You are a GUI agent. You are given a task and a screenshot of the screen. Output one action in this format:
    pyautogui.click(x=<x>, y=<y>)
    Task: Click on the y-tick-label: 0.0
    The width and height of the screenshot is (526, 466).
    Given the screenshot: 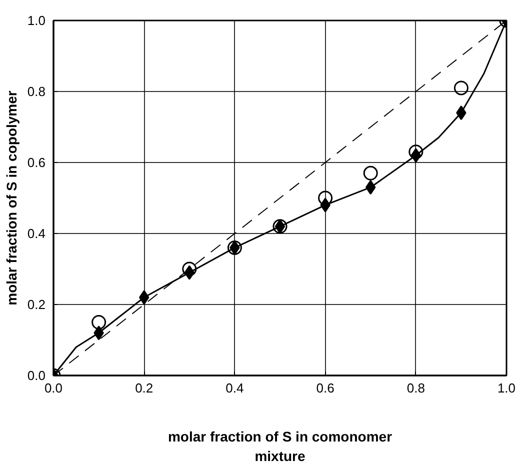 What is the action you would take?
    pyautogui.click(x=36, y=375)
    